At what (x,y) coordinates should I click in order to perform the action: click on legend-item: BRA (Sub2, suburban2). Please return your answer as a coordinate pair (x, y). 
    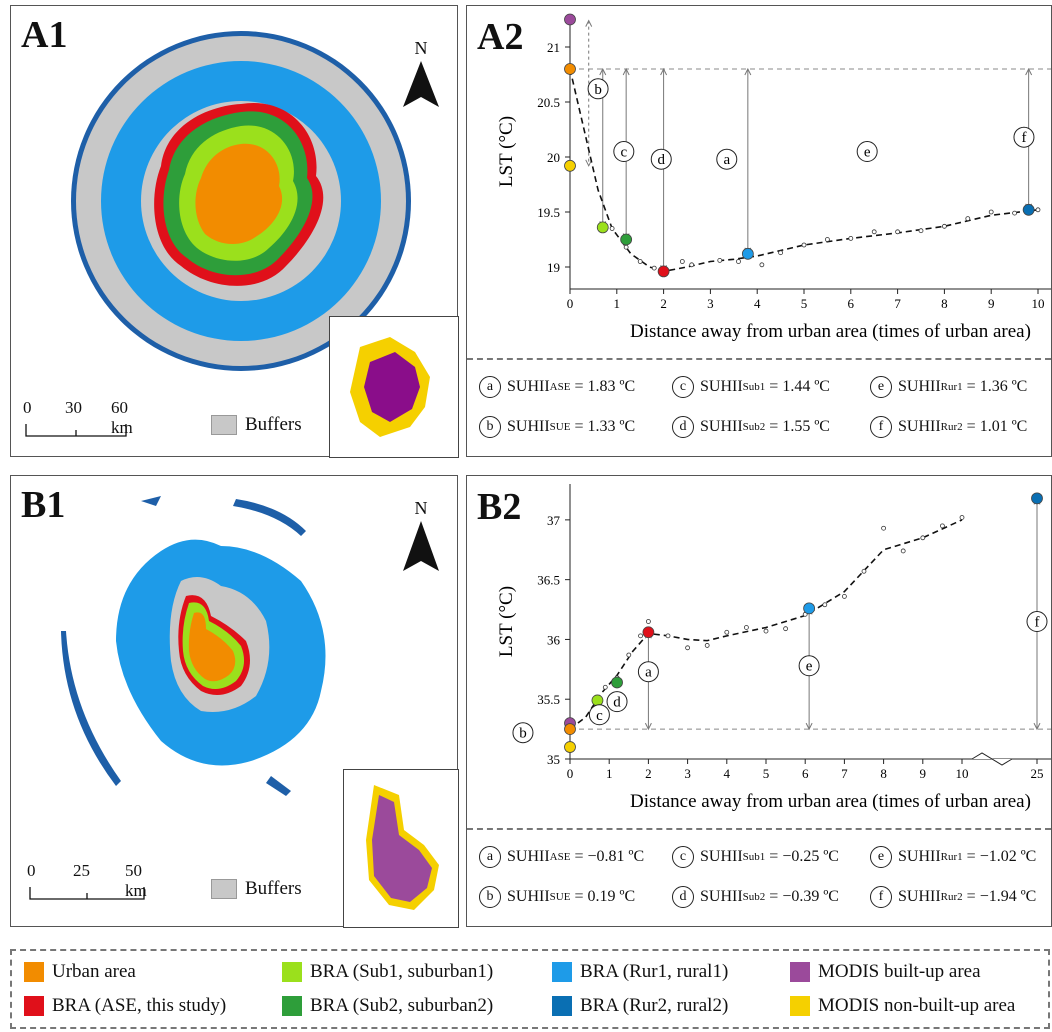
    Looking at the image, I should click on (387, 1006).